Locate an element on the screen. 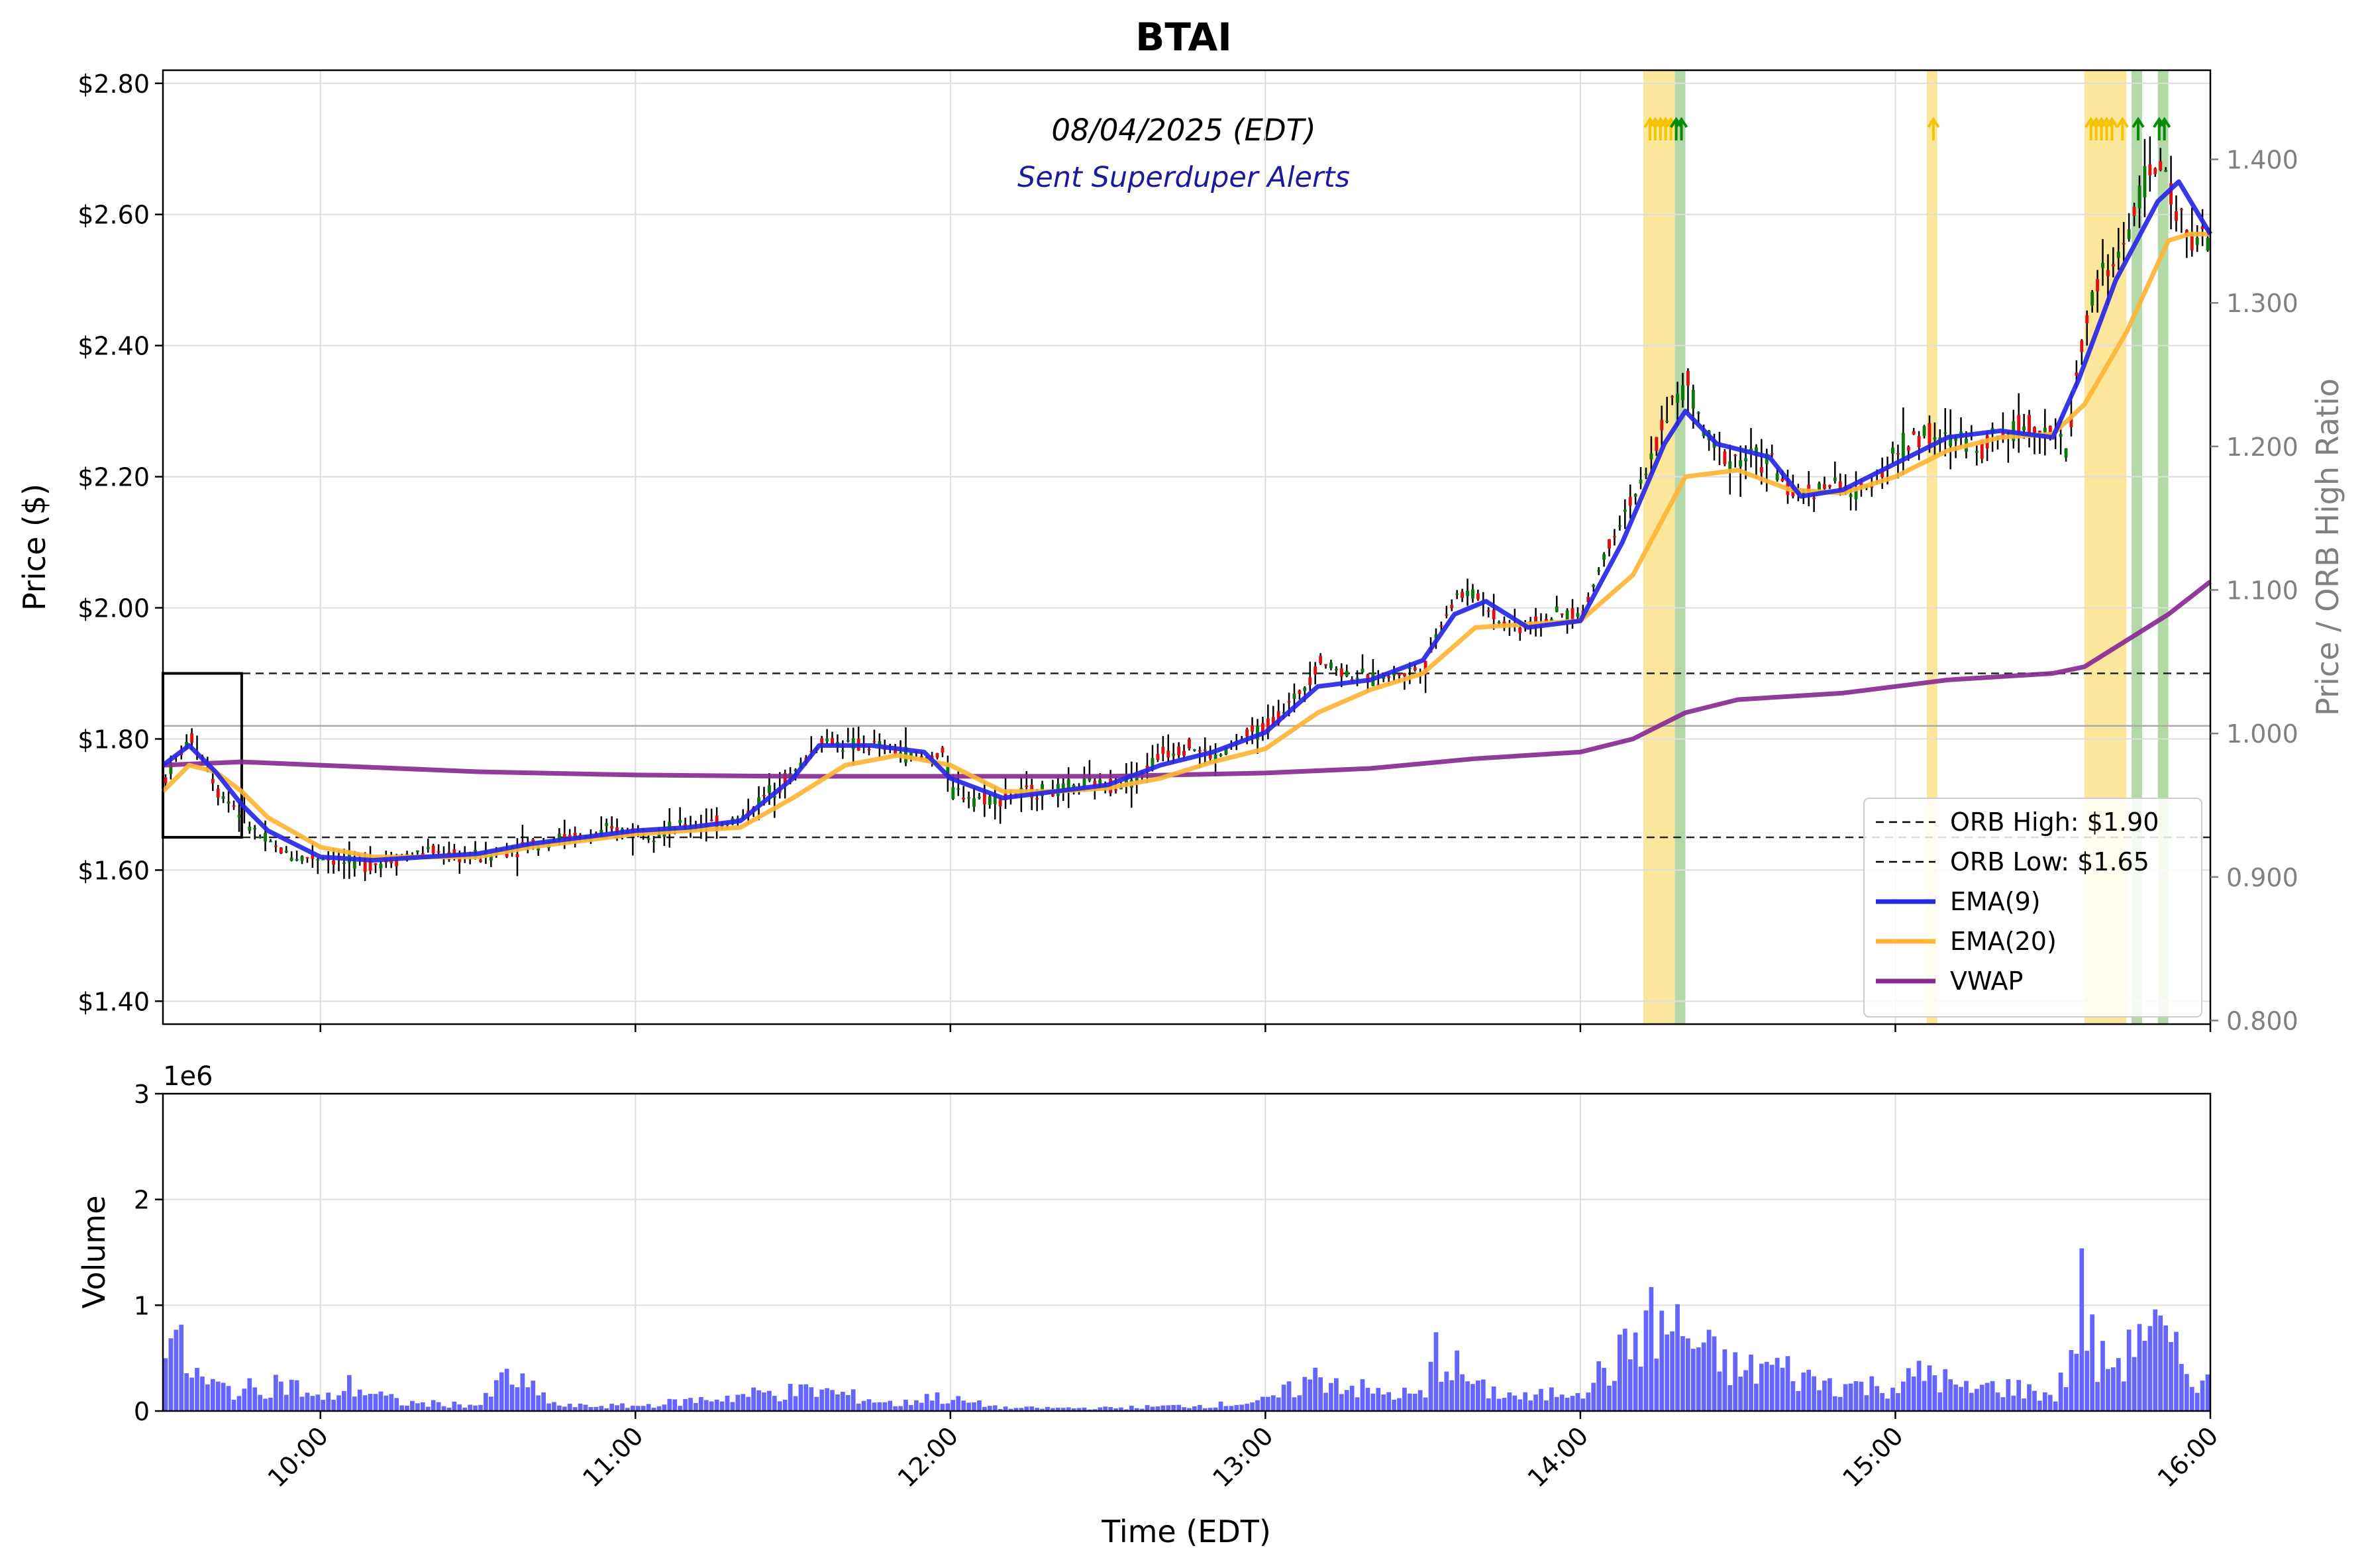 The height and width of the screenshot is (1568, 2368). legend-label: ORB Low: $1.65 is located at coordinates (2050, 861).